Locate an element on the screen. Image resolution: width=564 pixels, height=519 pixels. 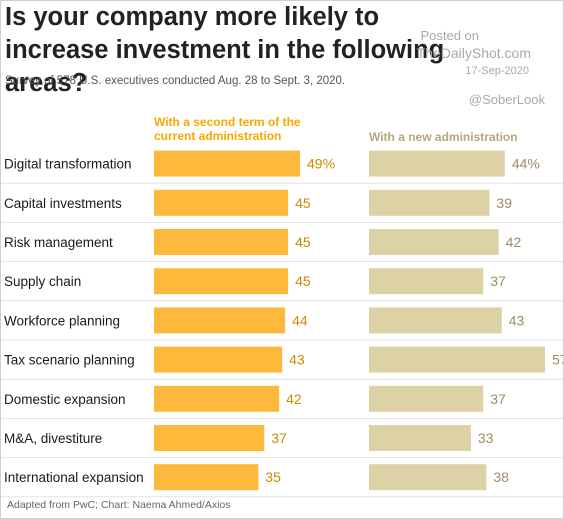
category-label: Domestic expansion is located at coordinates (65, 399).